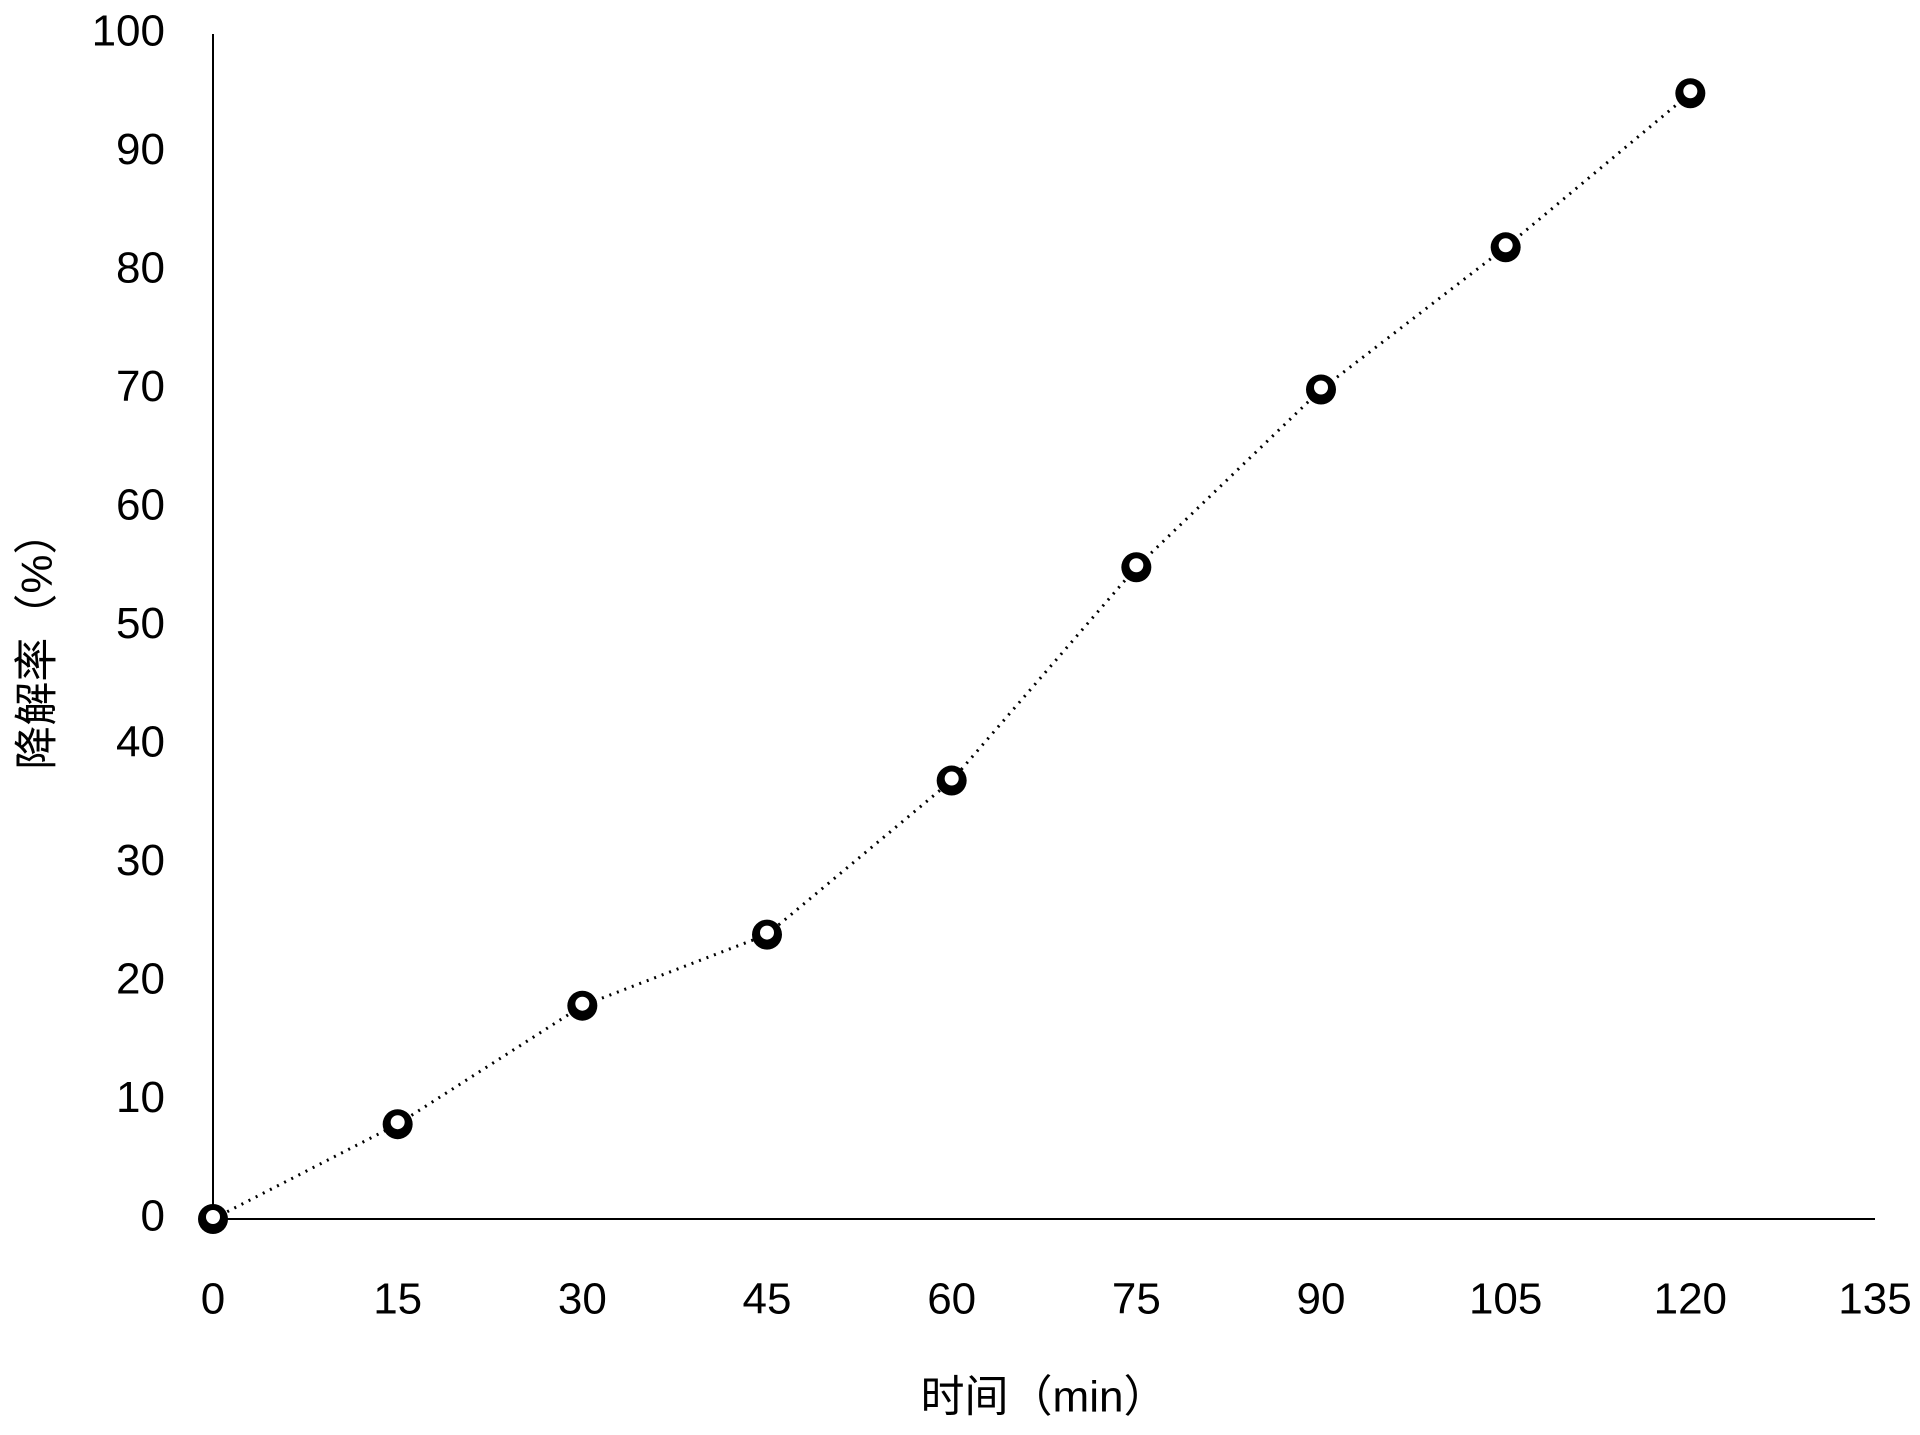 This screenshot has width=1920, height=1435. I want to click on x-tick-label: 0, so click(213, 1299).